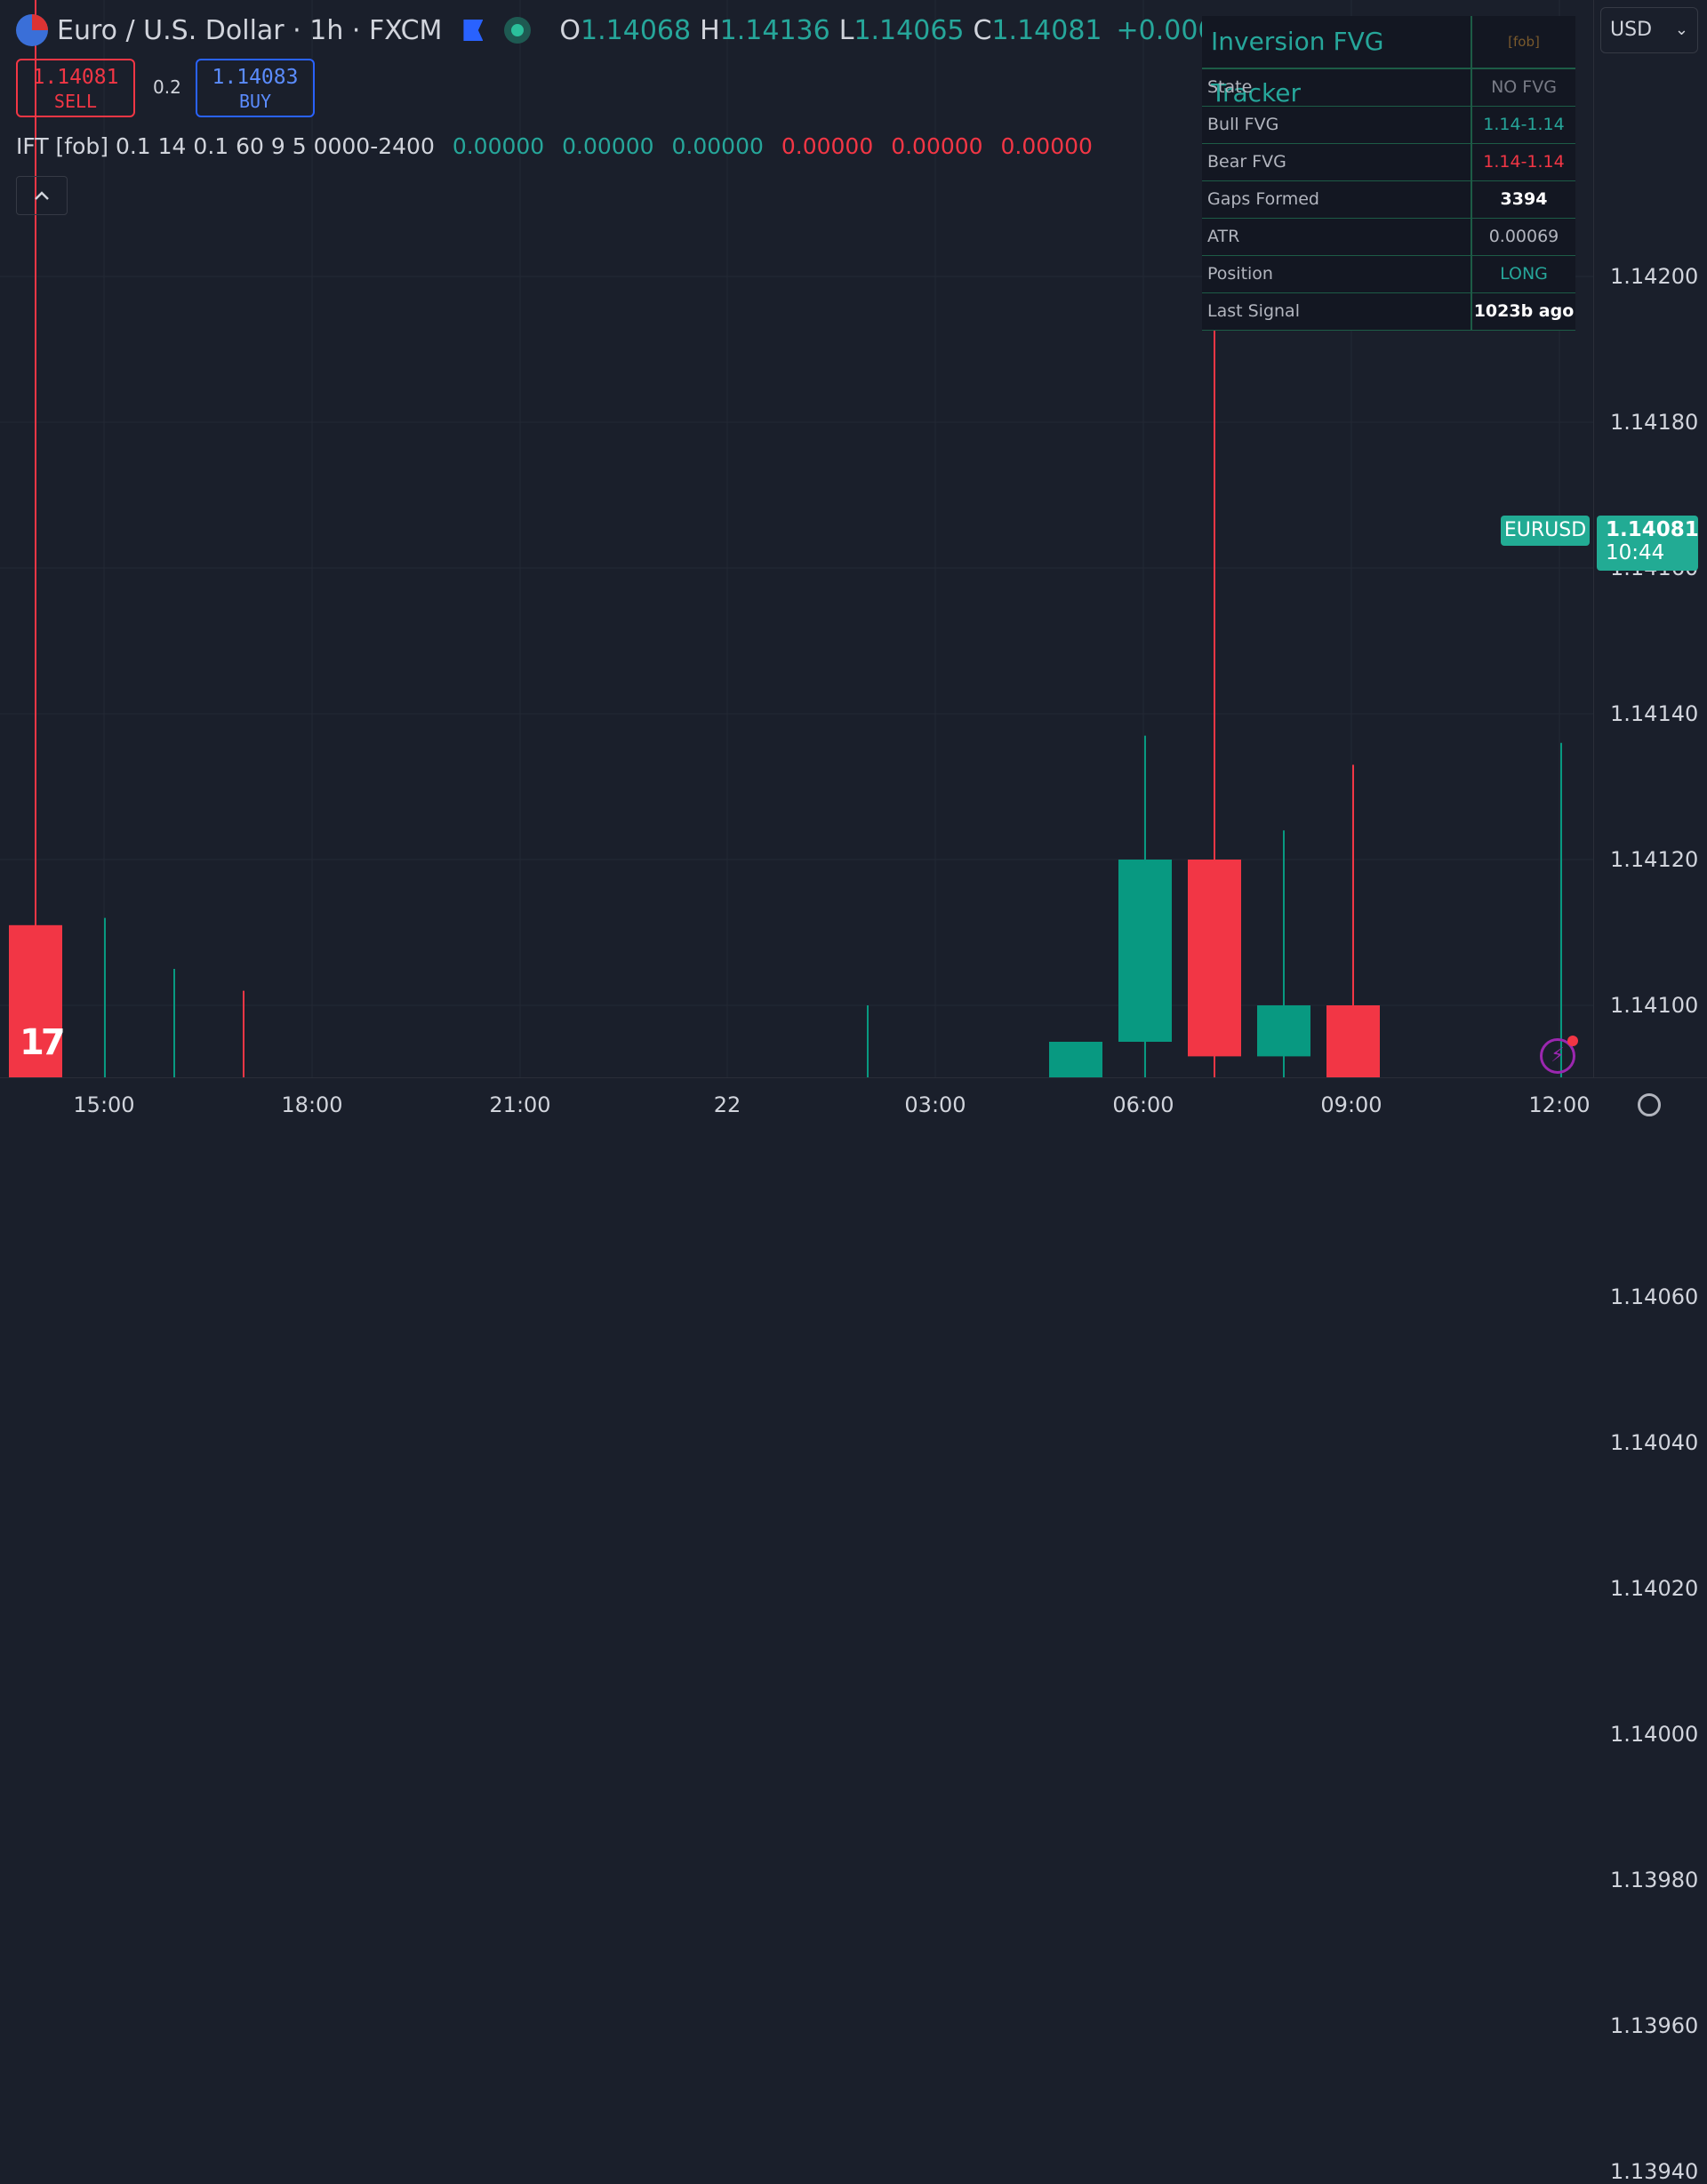 This screenshot has height=2184, width=1707. What do you see at coordinates (1631, 30) in the screenshot?
I see `currency-value: USD` at bounding box center [1631, 30].